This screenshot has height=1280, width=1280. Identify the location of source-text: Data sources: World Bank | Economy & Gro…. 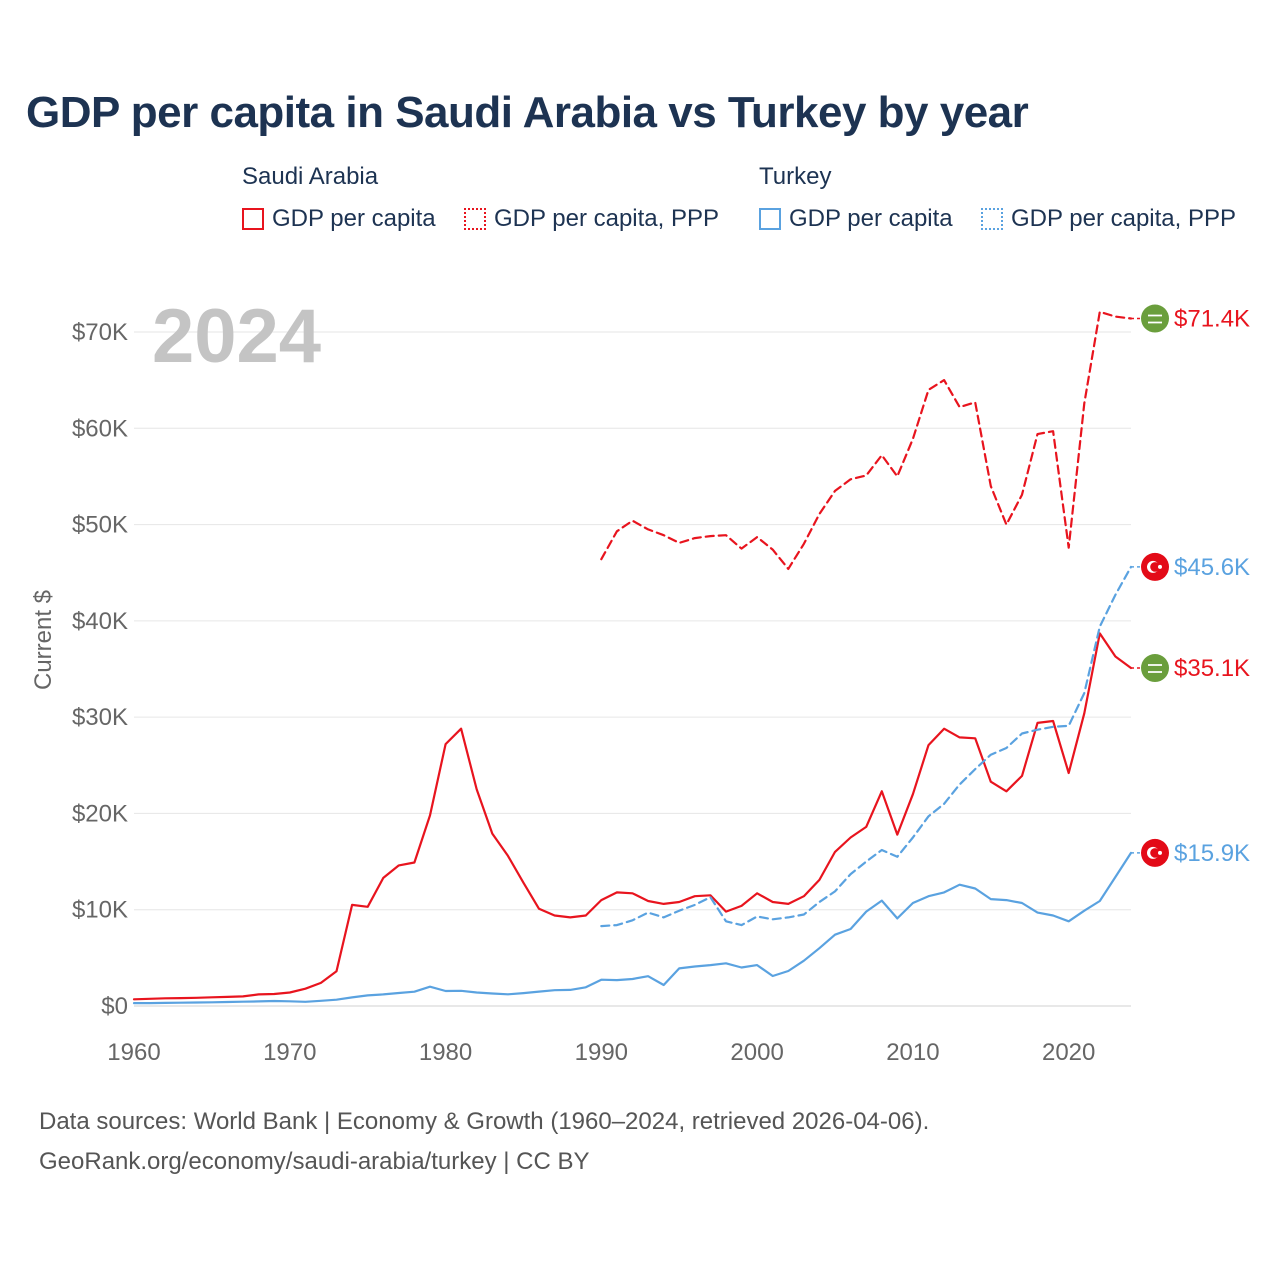
(484, 1121).